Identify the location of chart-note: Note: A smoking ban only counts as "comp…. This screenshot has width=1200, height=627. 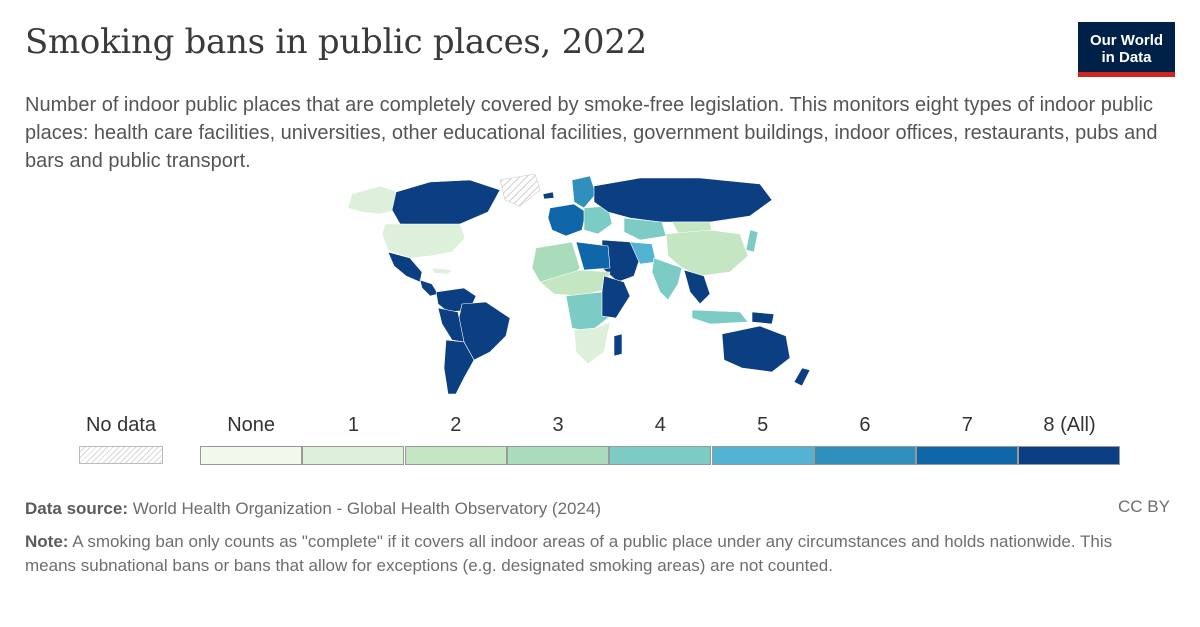
(585, 554).